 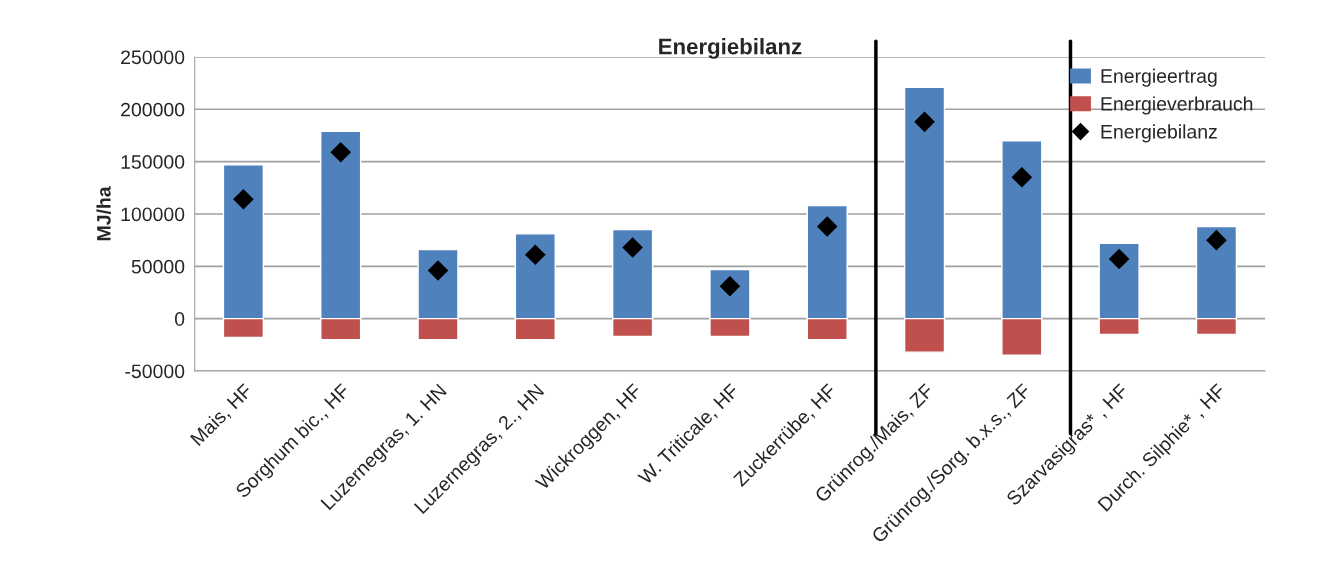 I want to click on legend-label: Energiebilanz, so click(x=1159, y=133).